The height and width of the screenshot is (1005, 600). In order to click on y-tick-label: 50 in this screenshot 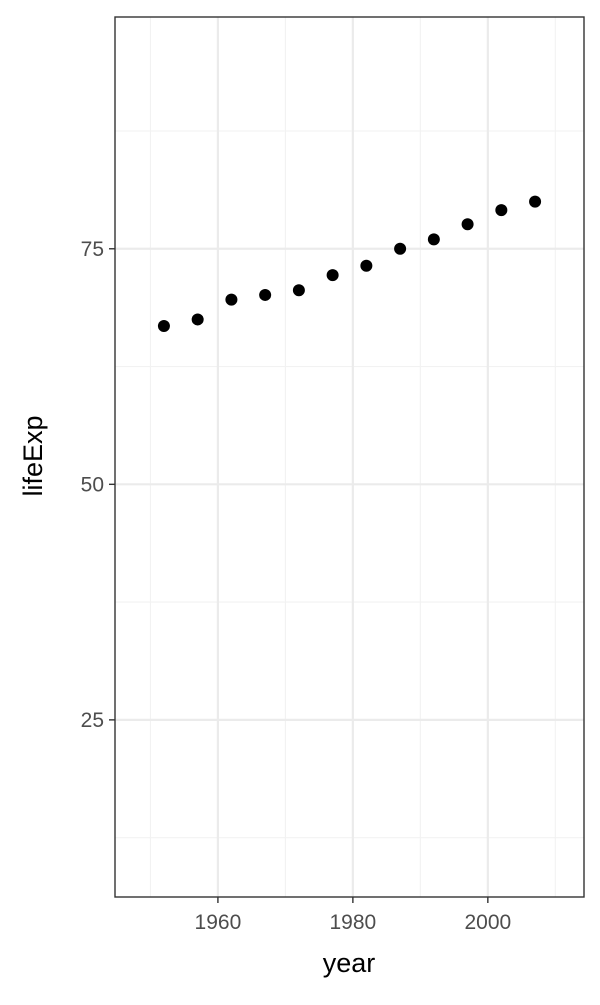, I will do `click(92, 484)`.